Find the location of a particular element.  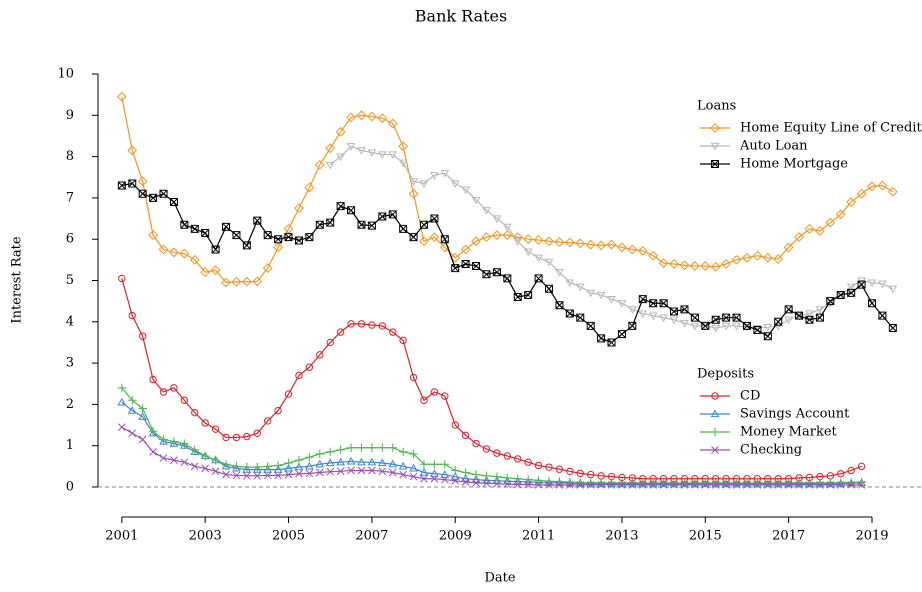

x-tick-label: 2015 is located at coordinates (705, 536).